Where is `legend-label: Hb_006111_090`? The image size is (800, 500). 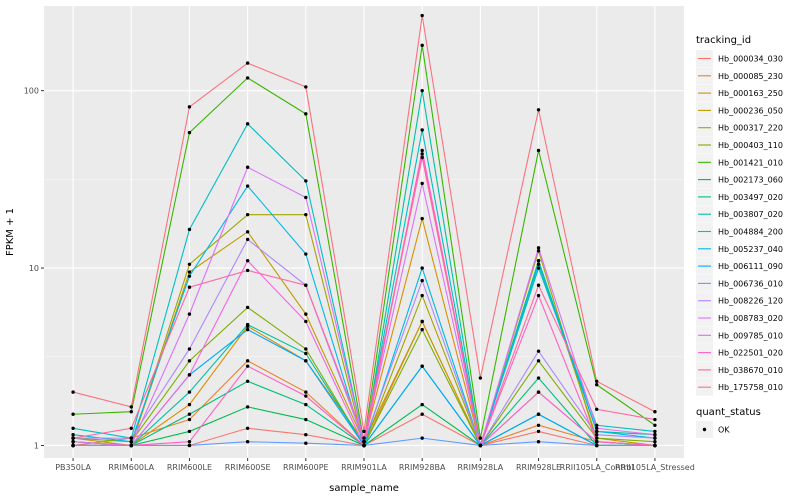 legend-label: Hb_006111_090 is located at coordinates (750, 266).